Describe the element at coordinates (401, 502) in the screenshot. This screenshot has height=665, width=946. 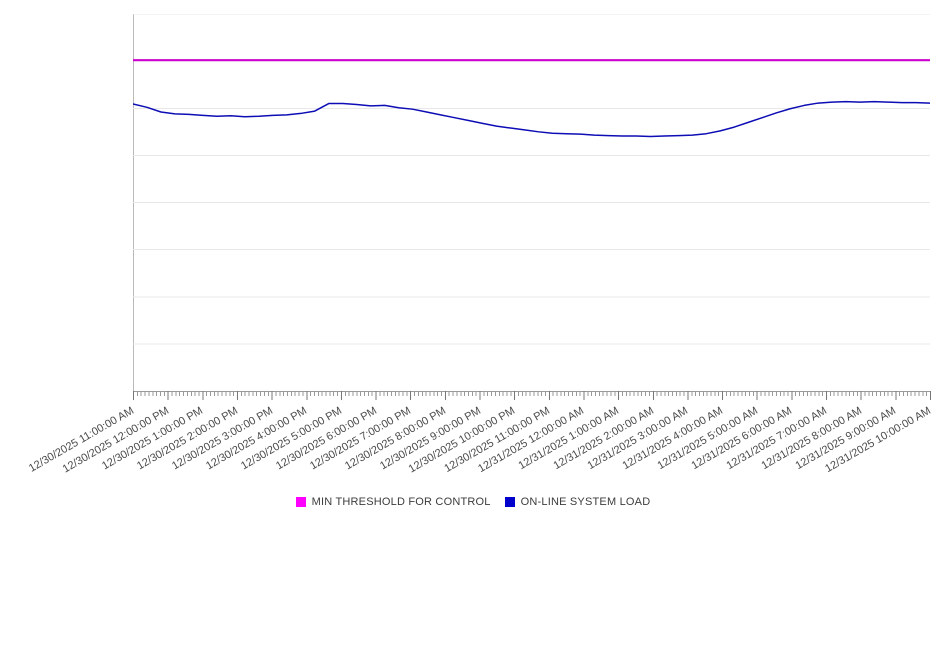
I see `legend-label-min-threshold-for-control: MIN THRESHOLD FOR CONTROL` at that location.